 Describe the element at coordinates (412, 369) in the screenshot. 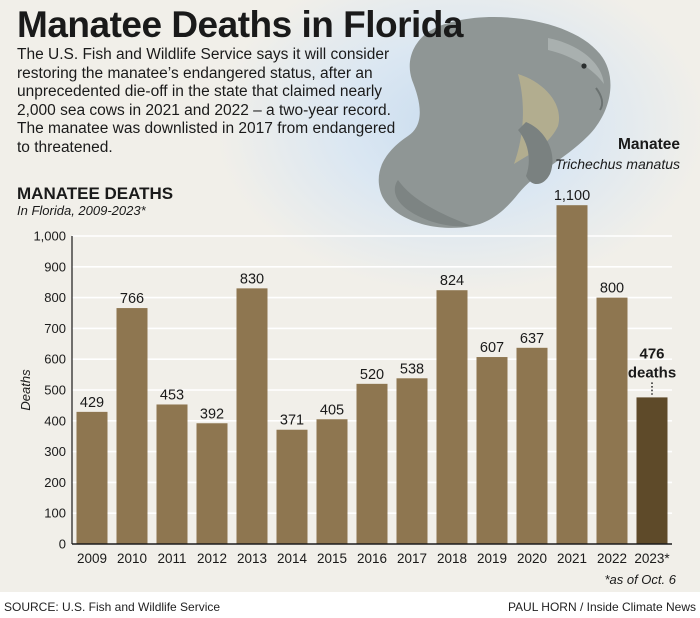

I see `bar-value-label: 538` at that location.